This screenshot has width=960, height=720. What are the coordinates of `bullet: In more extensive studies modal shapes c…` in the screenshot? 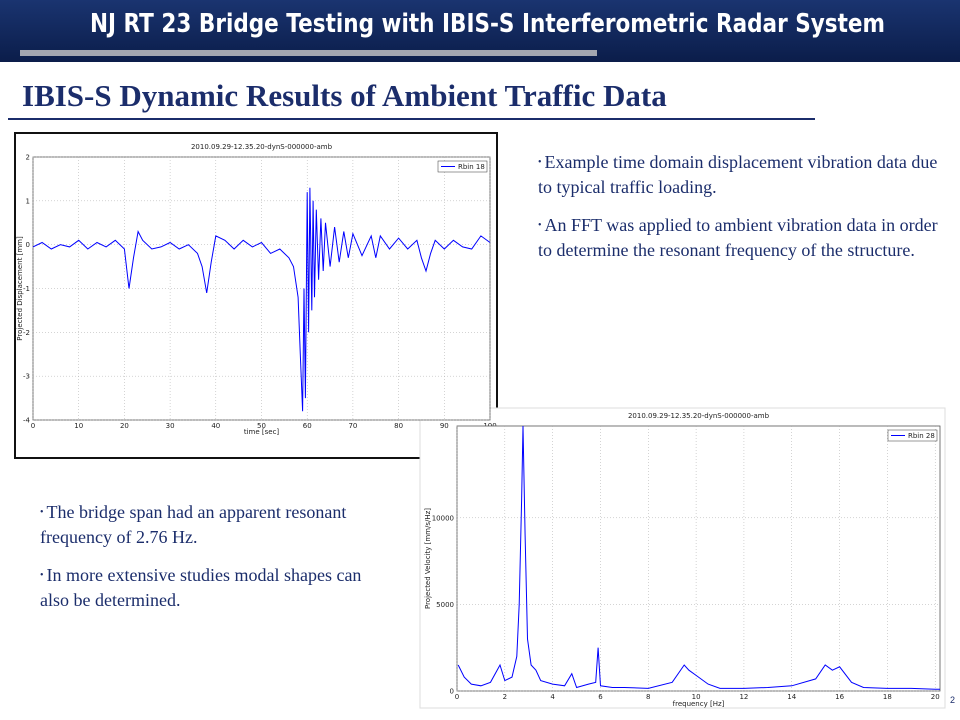 It's located at (207, 587).